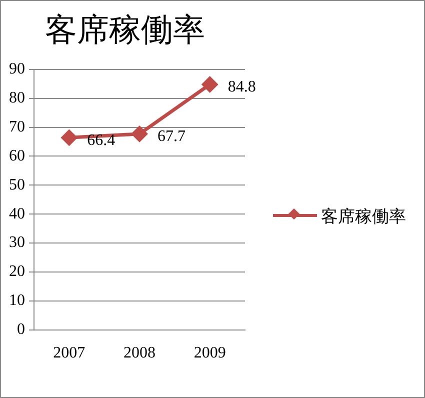  What do you see at coordinates (140, 353) in the screenshot?
I see `x-tick-label: 2008` at bounding box center [140, 353].